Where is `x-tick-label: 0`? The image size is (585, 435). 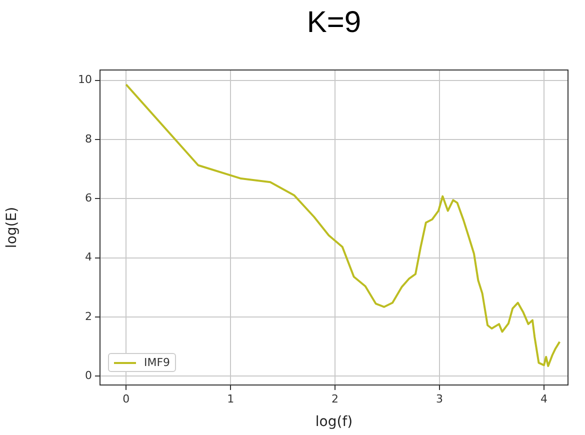 x-tick-label: 0 is located at coordinates (126, 399).